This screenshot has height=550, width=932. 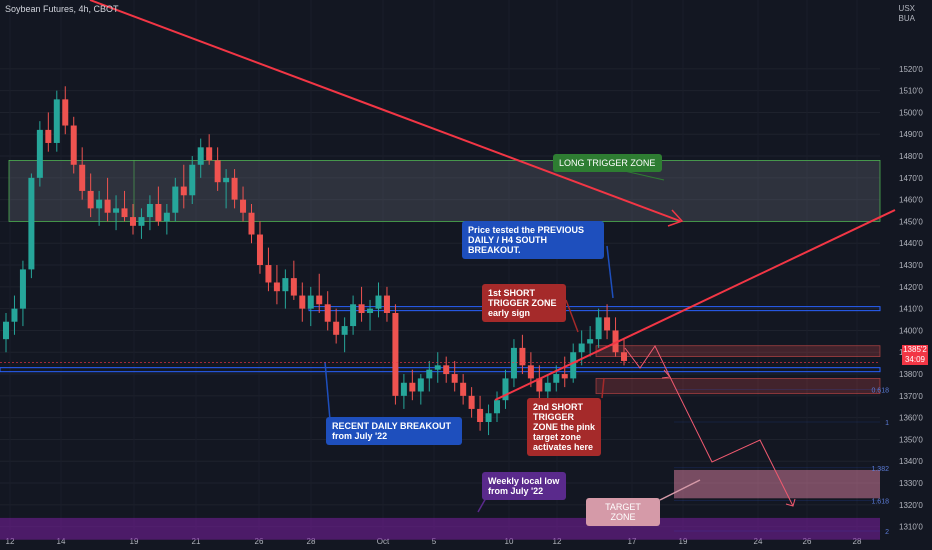 I want to click on second-short-trigger-zone, so click(x=738, y=386).